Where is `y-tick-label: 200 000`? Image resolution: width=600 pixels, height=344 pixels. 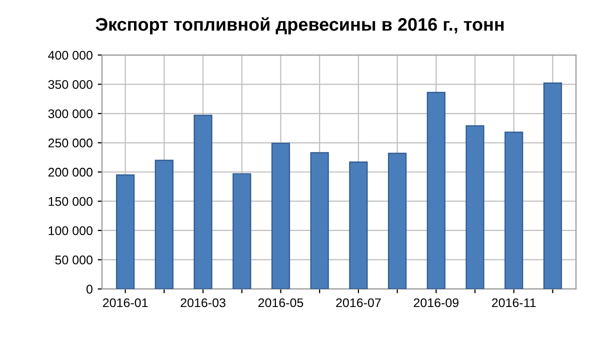 y-tick-label: 200 000 is located at coordinates (70, 172).